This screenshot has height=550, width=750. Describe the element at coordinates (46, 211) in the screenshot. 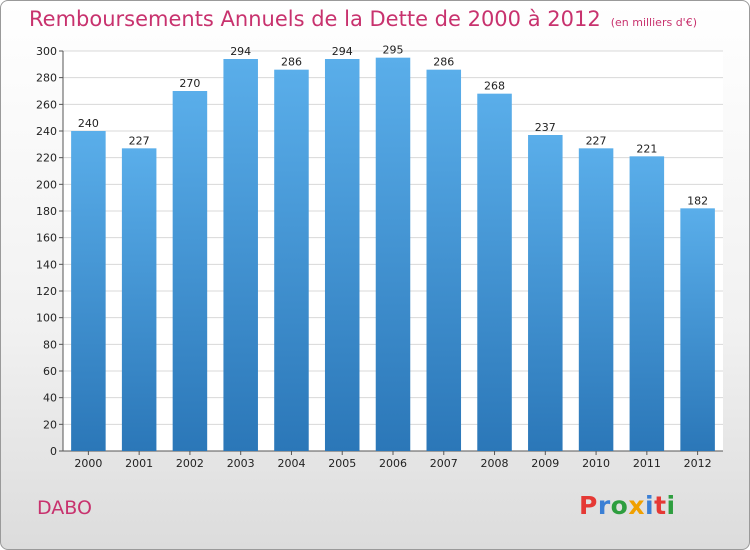

I see `y-tick-label: 180` at that location.